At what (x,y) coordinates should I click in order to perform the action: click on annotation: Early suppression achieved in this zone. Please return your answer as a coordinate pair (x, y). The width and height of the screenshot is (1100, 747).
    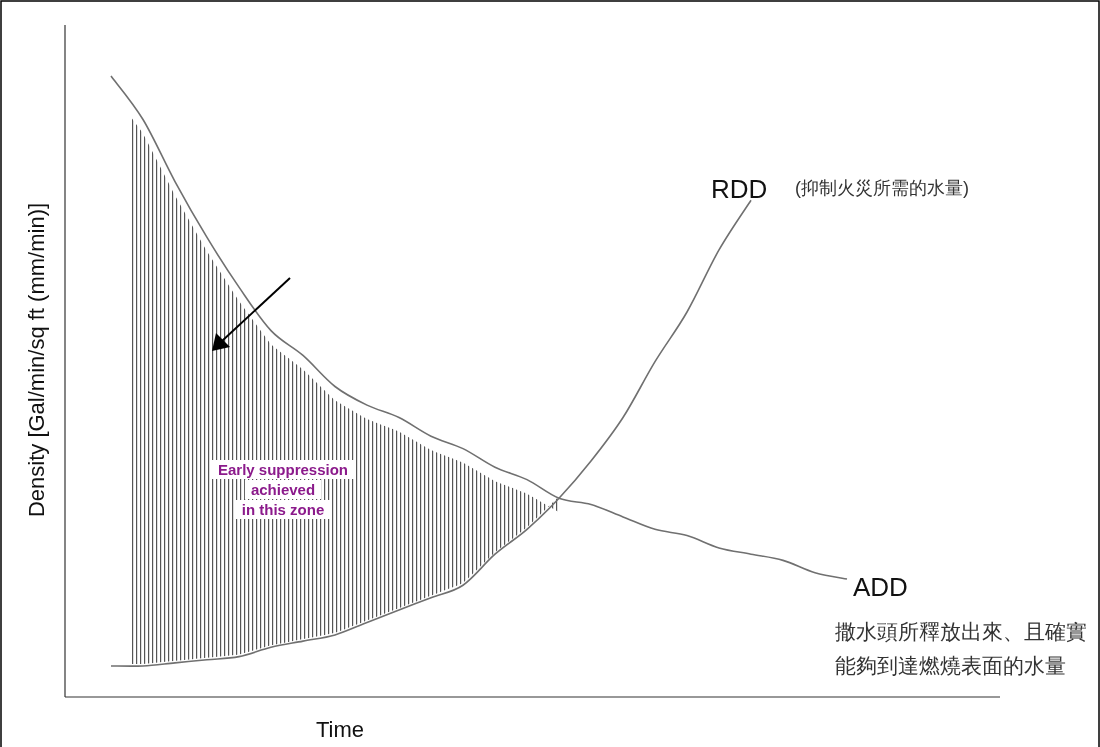
    Looking at the image, I should click on (283, 489).